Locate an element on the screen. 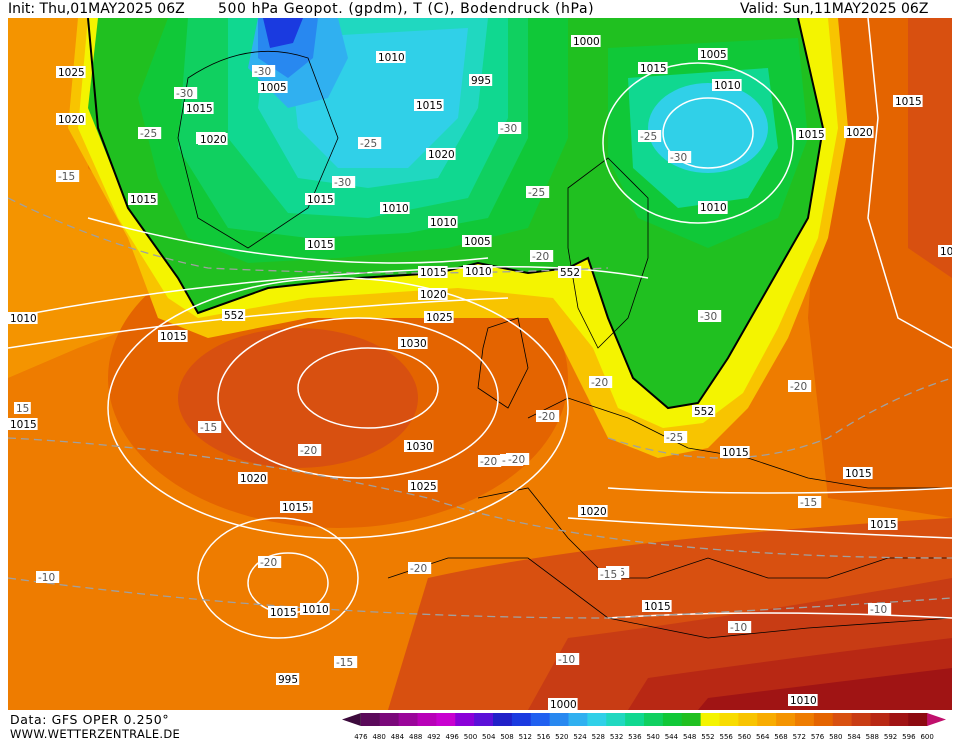  init-time: Init: Thu,01MAY2025 06Z is located at coordinates (96, 9).